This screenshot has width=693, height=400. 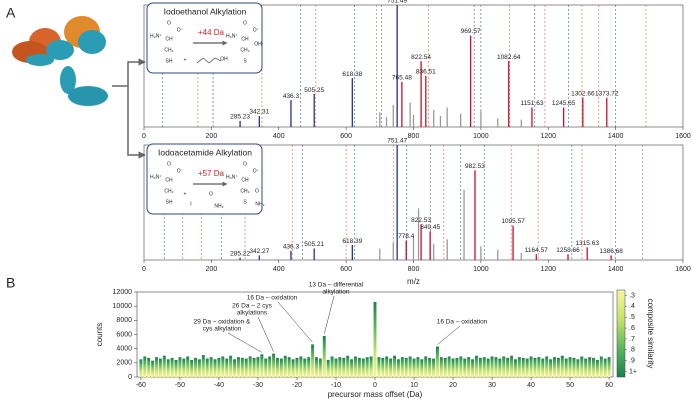 I want to click on peak-label: 342.31, so click(x=259, y=112).